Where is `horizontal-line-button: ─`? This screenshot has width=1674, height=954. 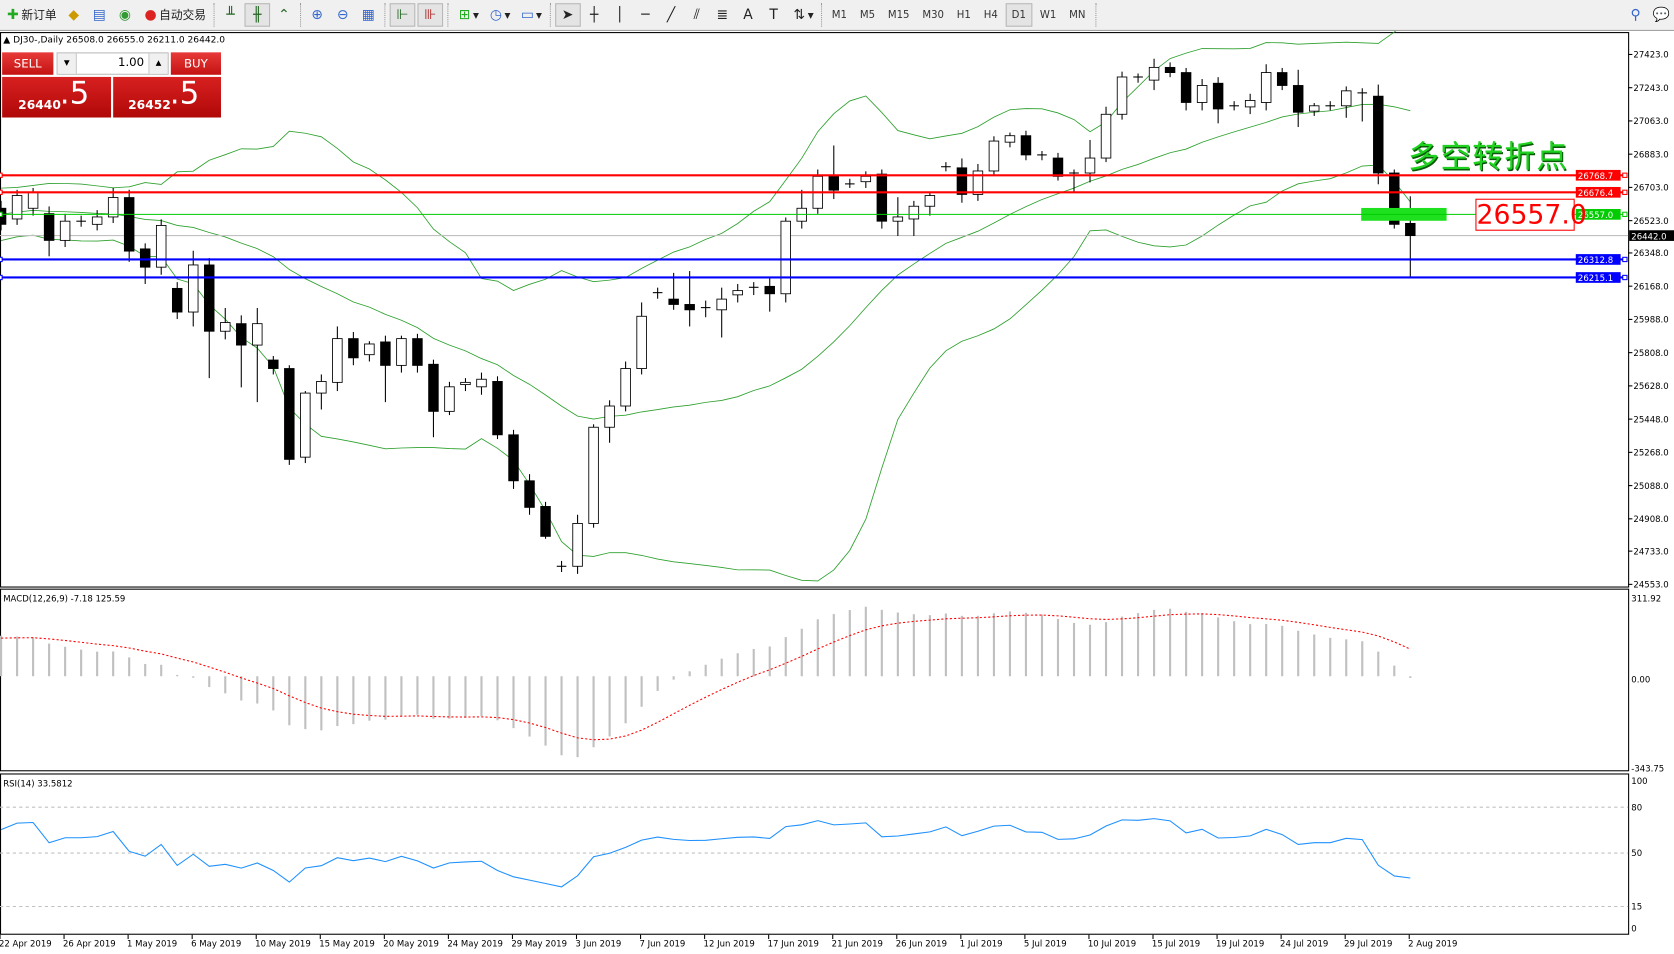
horizontal-line-button: ─ is located at coordinates (645, 15).